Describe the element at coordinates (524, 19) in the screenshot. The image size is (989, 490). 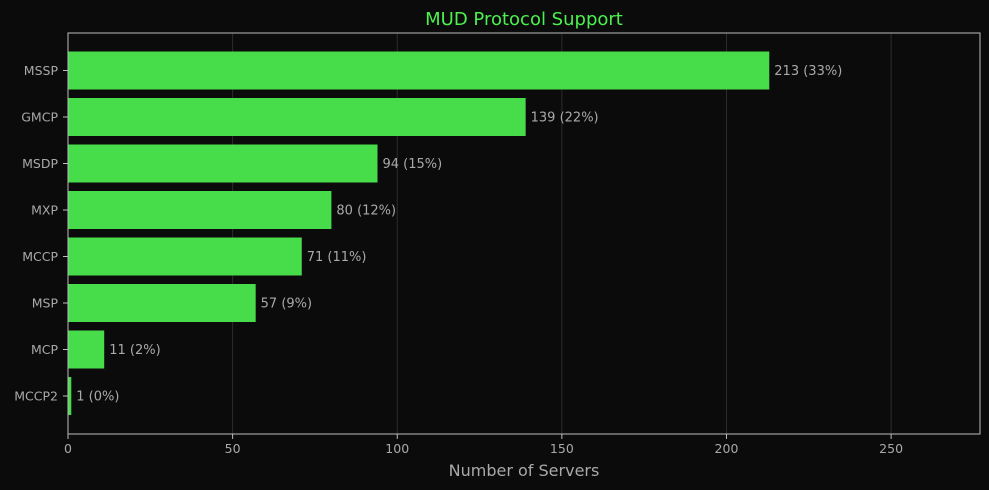
I see `chart-title: MUD Protocol Support` at that location.